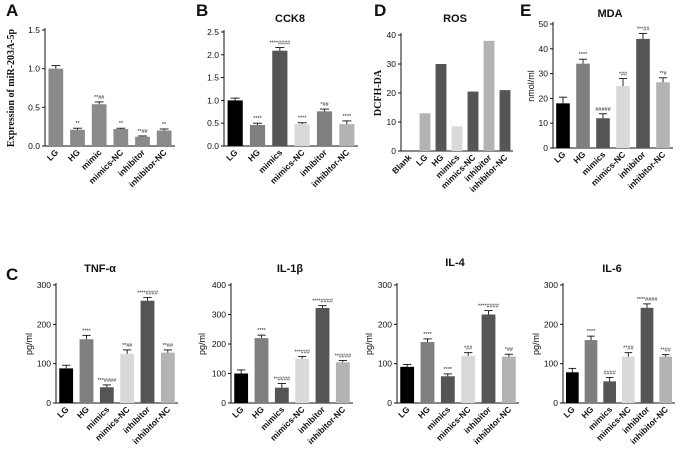 The width and height of the screenshot is (685, 454). Describe the element at coordinates (544, 24) in the screenshot. I see `y-tick-label-mda: 50` at that location.